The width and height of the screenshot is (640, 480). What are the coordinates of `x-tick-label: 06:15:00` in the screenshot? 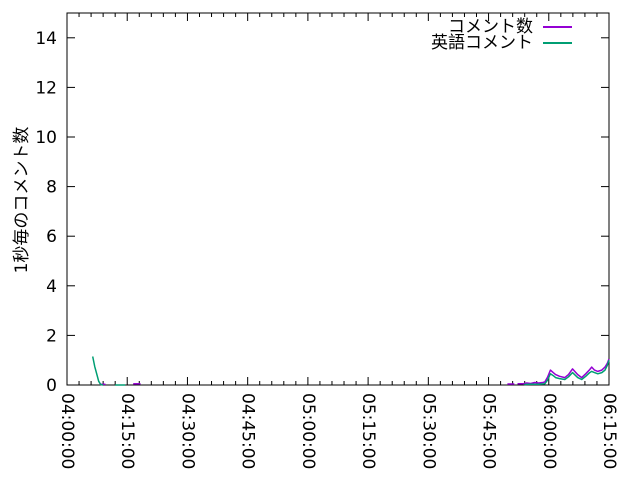 It's located at (609, 431).